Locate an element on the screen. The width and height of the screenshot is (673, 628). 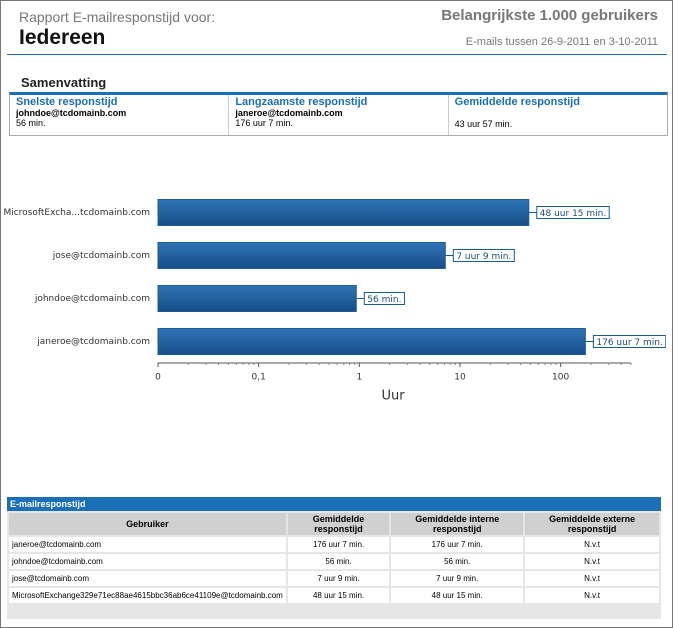
report-title: Belangrijkste 1.000 gebruikers is located at coordinates (549, 15).